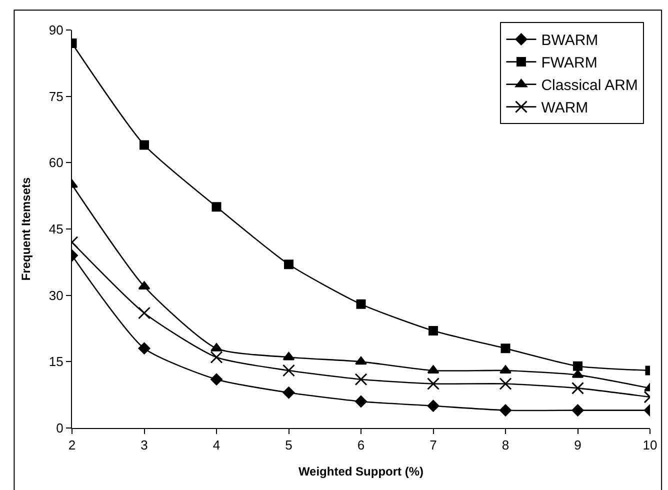 This screenshot has width=668, height=490. I want to click on x-tick-label: 6, so click(361, 445).